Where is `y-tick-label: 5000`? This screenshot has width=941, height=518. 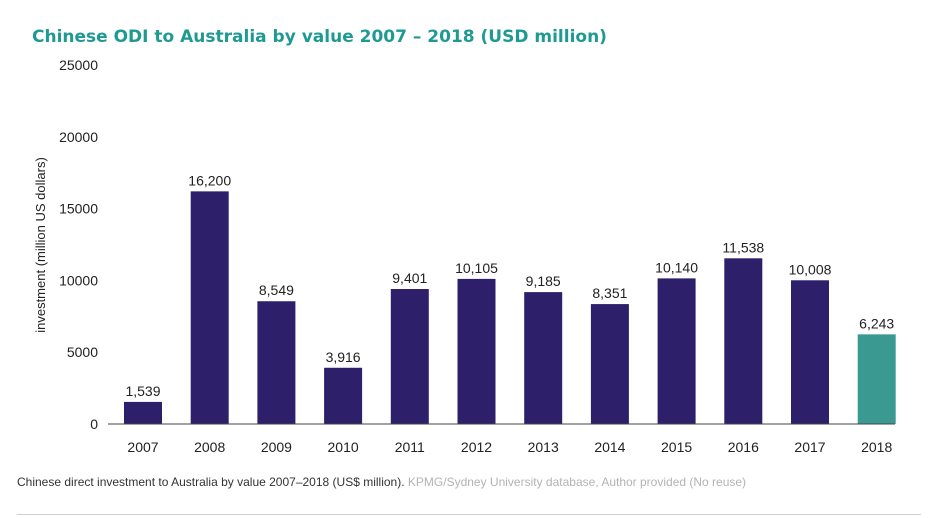
y-tick-label: 5000 is located at coordinates (82, 352).